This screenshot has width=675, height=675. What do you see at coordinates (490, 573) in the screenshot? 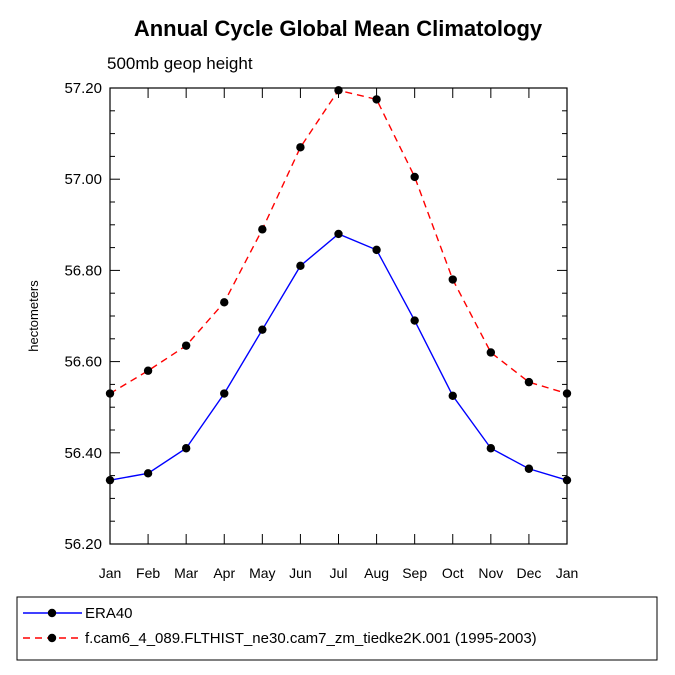
I see `x-tick-label: Nov` at bounding box center [490, 573].